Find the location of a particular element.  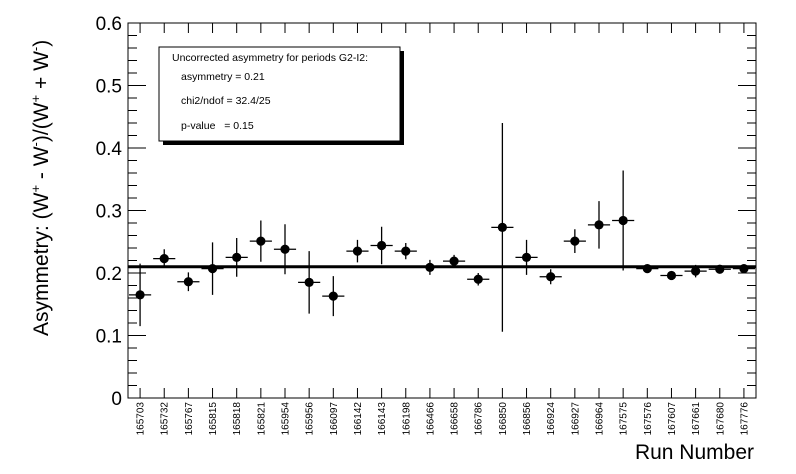

x-tick-label: 167575 is located at coordinates (624, 419).